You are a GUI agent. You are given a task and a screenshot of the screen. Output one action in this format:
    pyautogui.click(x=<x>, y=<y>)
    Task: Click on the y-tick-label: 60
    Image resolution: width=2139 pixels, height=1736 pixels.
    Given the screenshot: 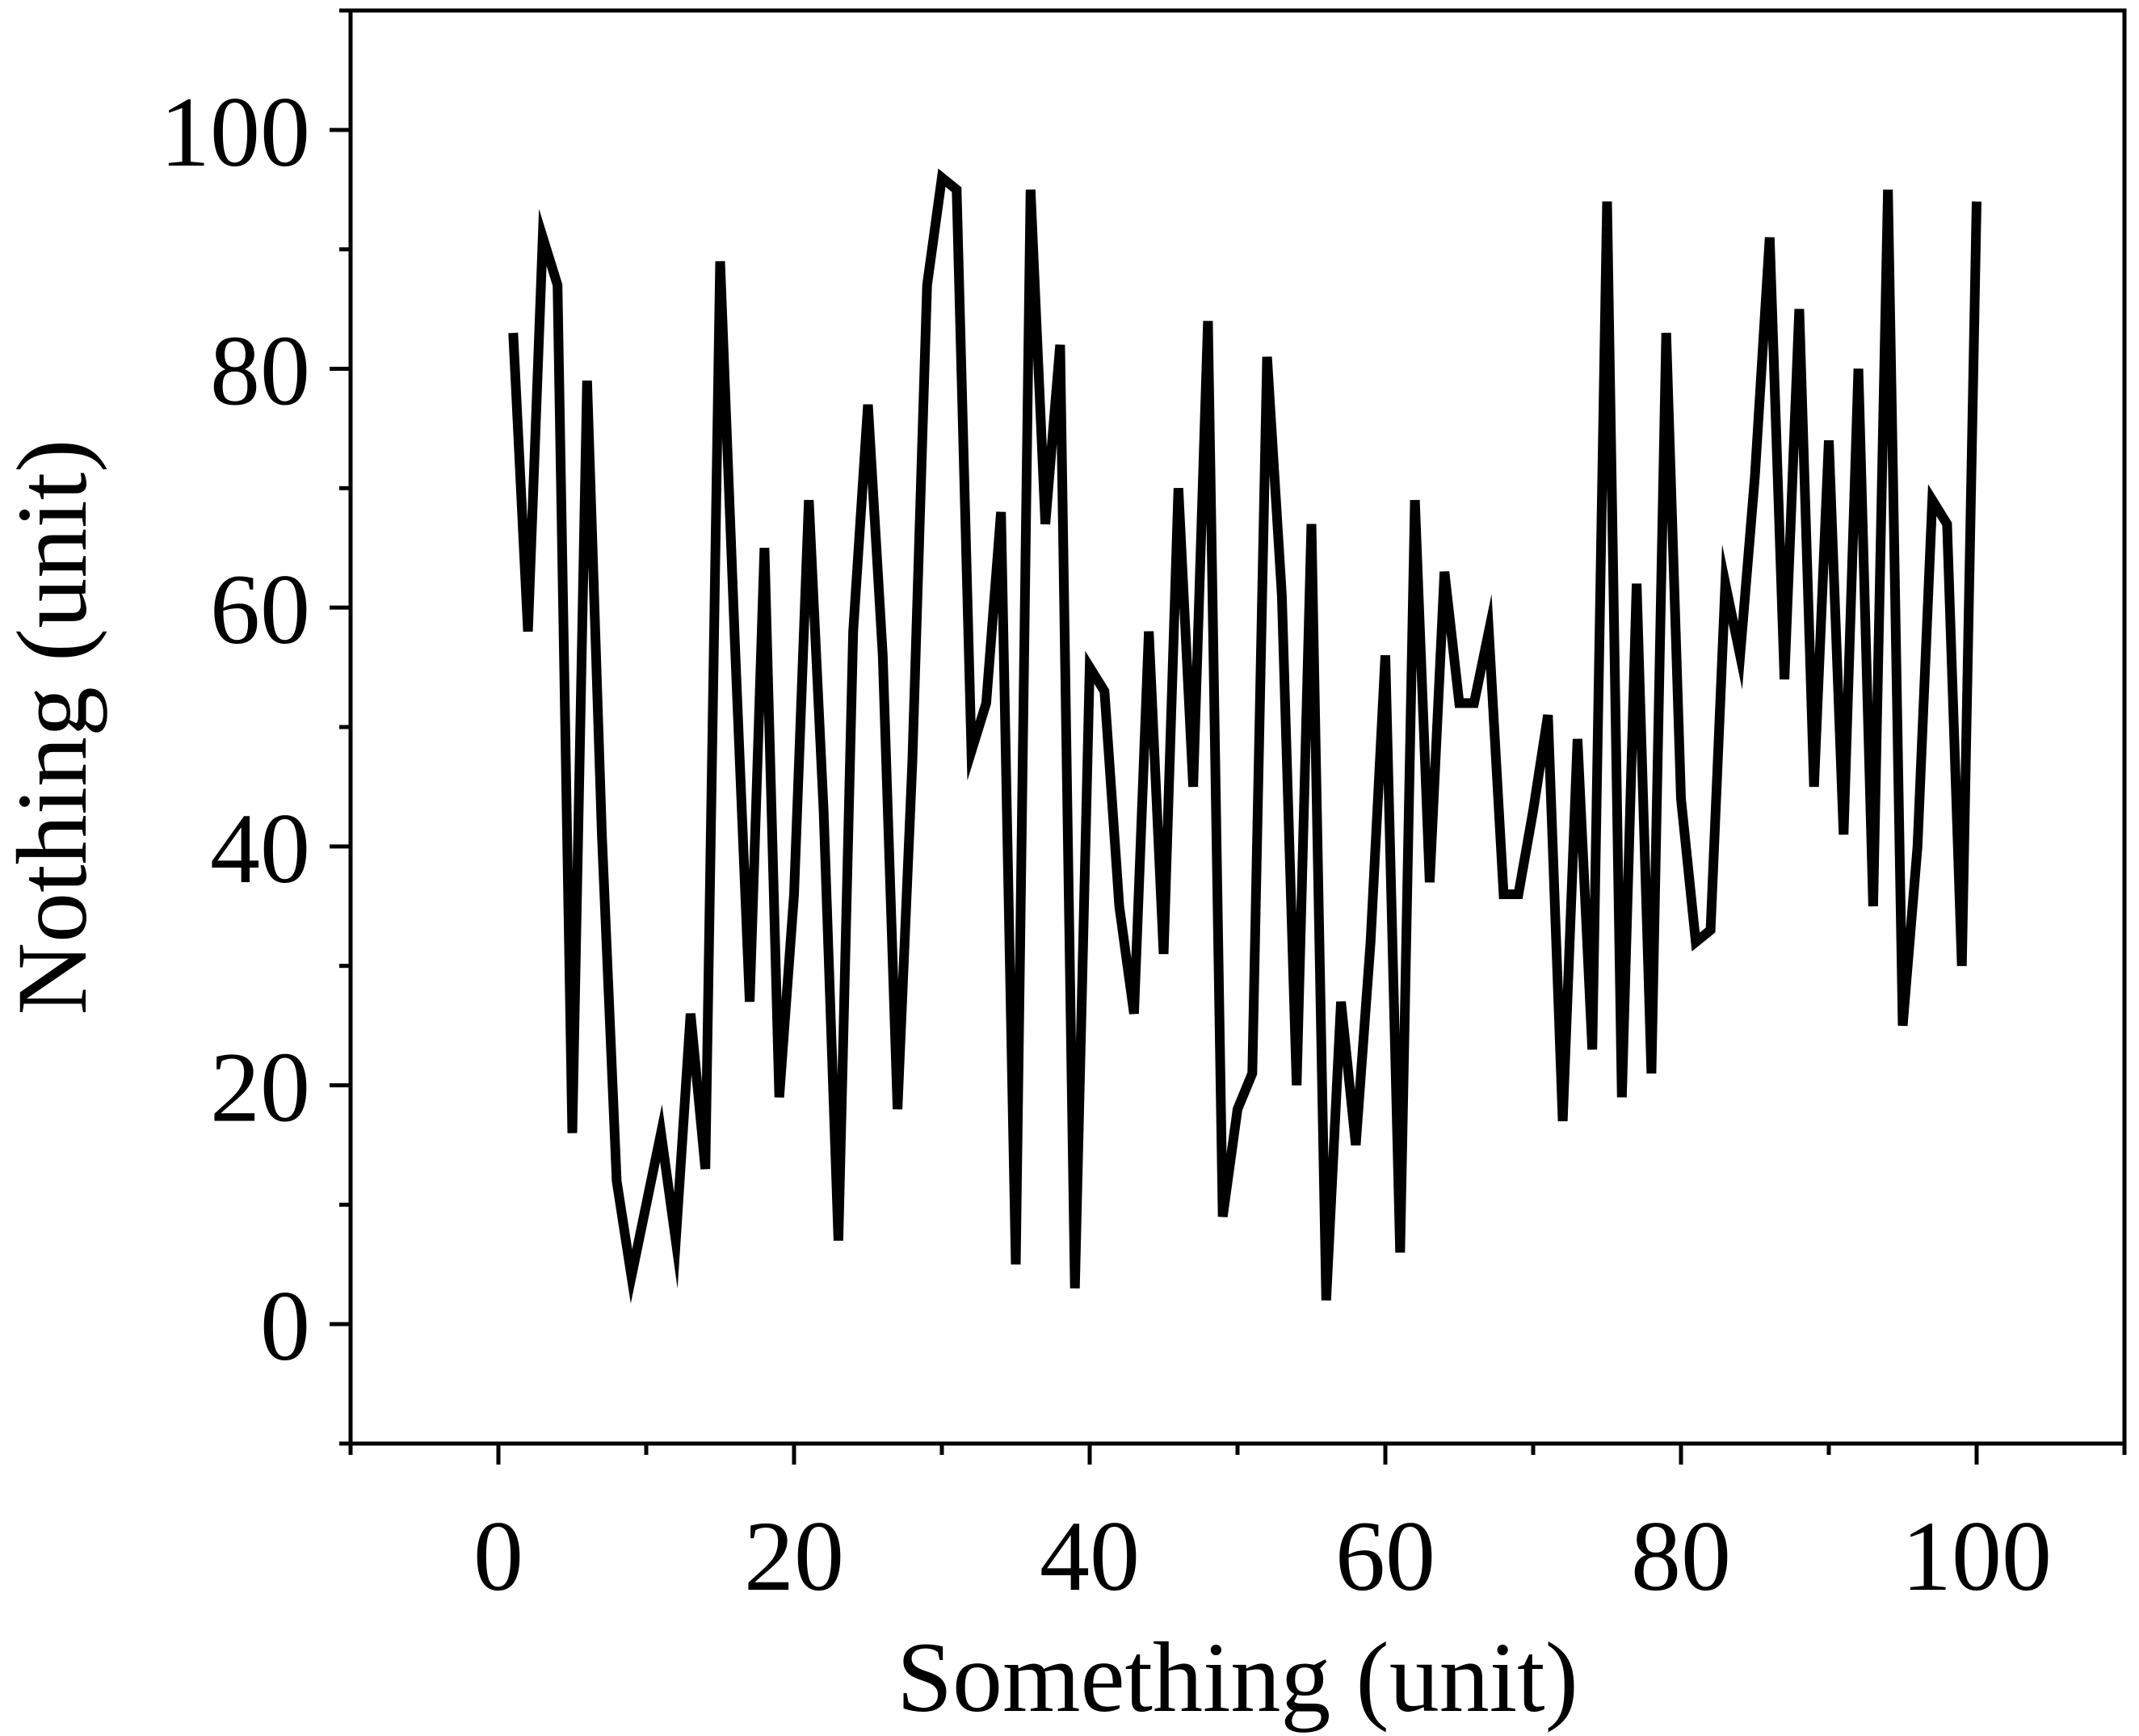 What is the action you would take?
    pyautogui.click(x=260, y=609)
    